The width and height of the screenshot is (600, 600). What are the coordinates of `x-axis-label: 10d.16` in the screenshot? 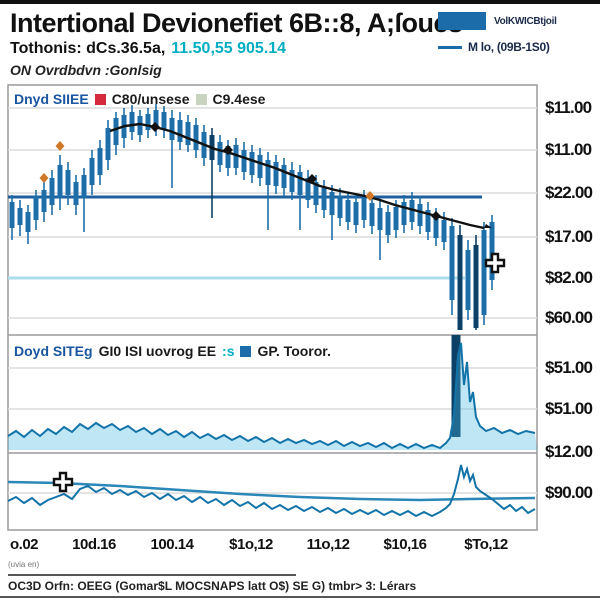 It's located at (94, 544).